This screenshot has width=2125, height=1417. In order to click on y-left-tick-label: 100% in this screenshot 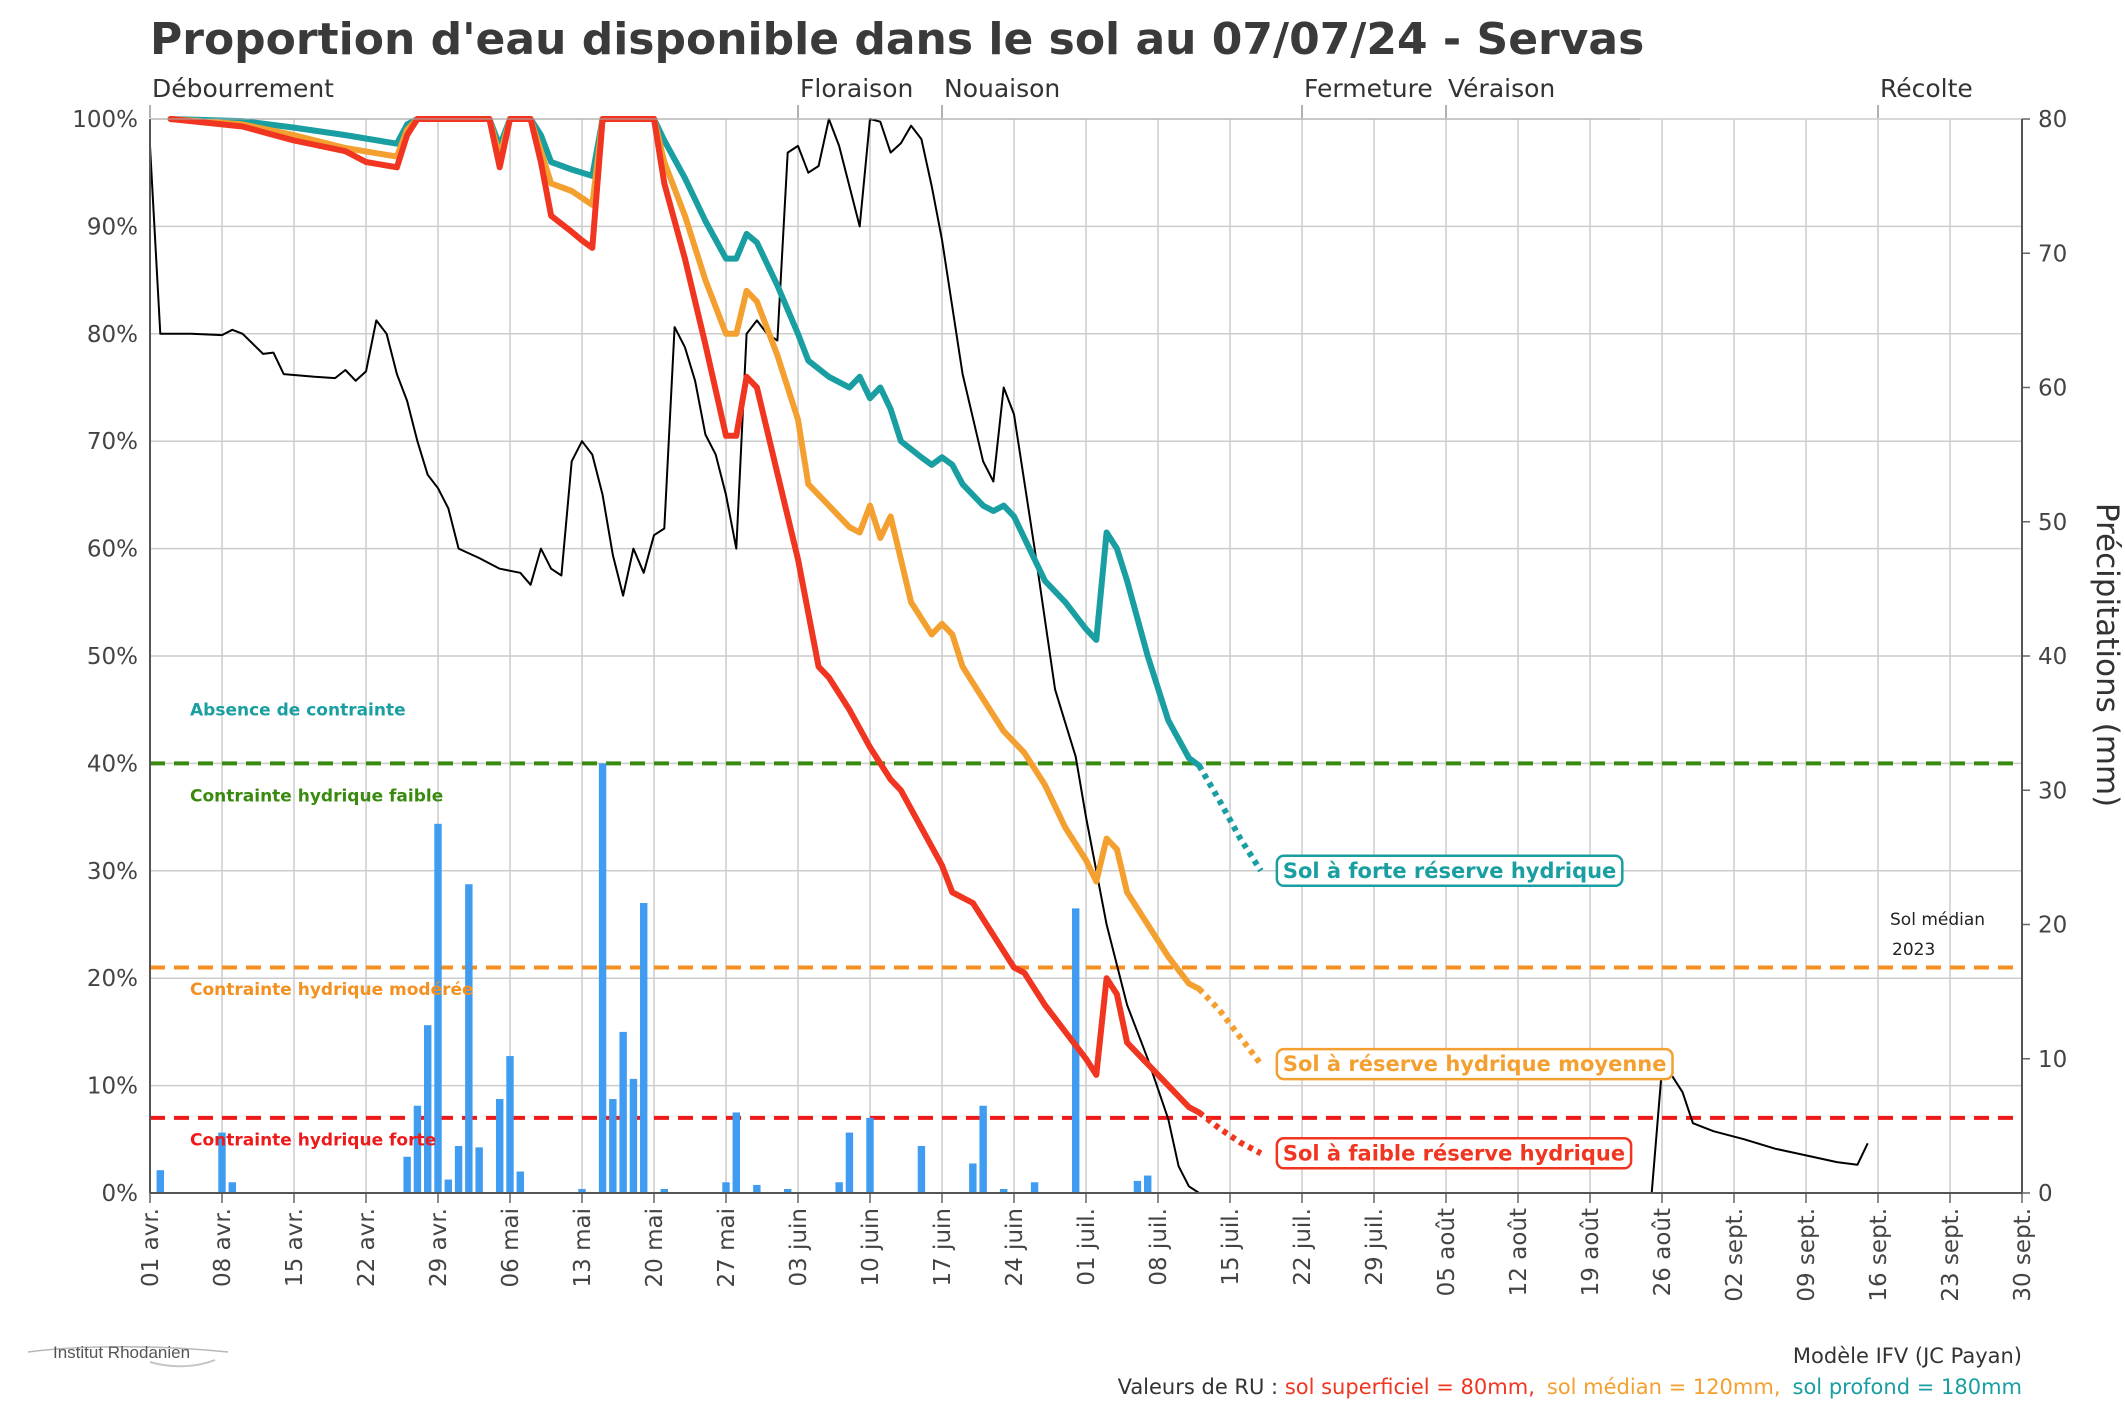, I will do `click(105, 120)`.